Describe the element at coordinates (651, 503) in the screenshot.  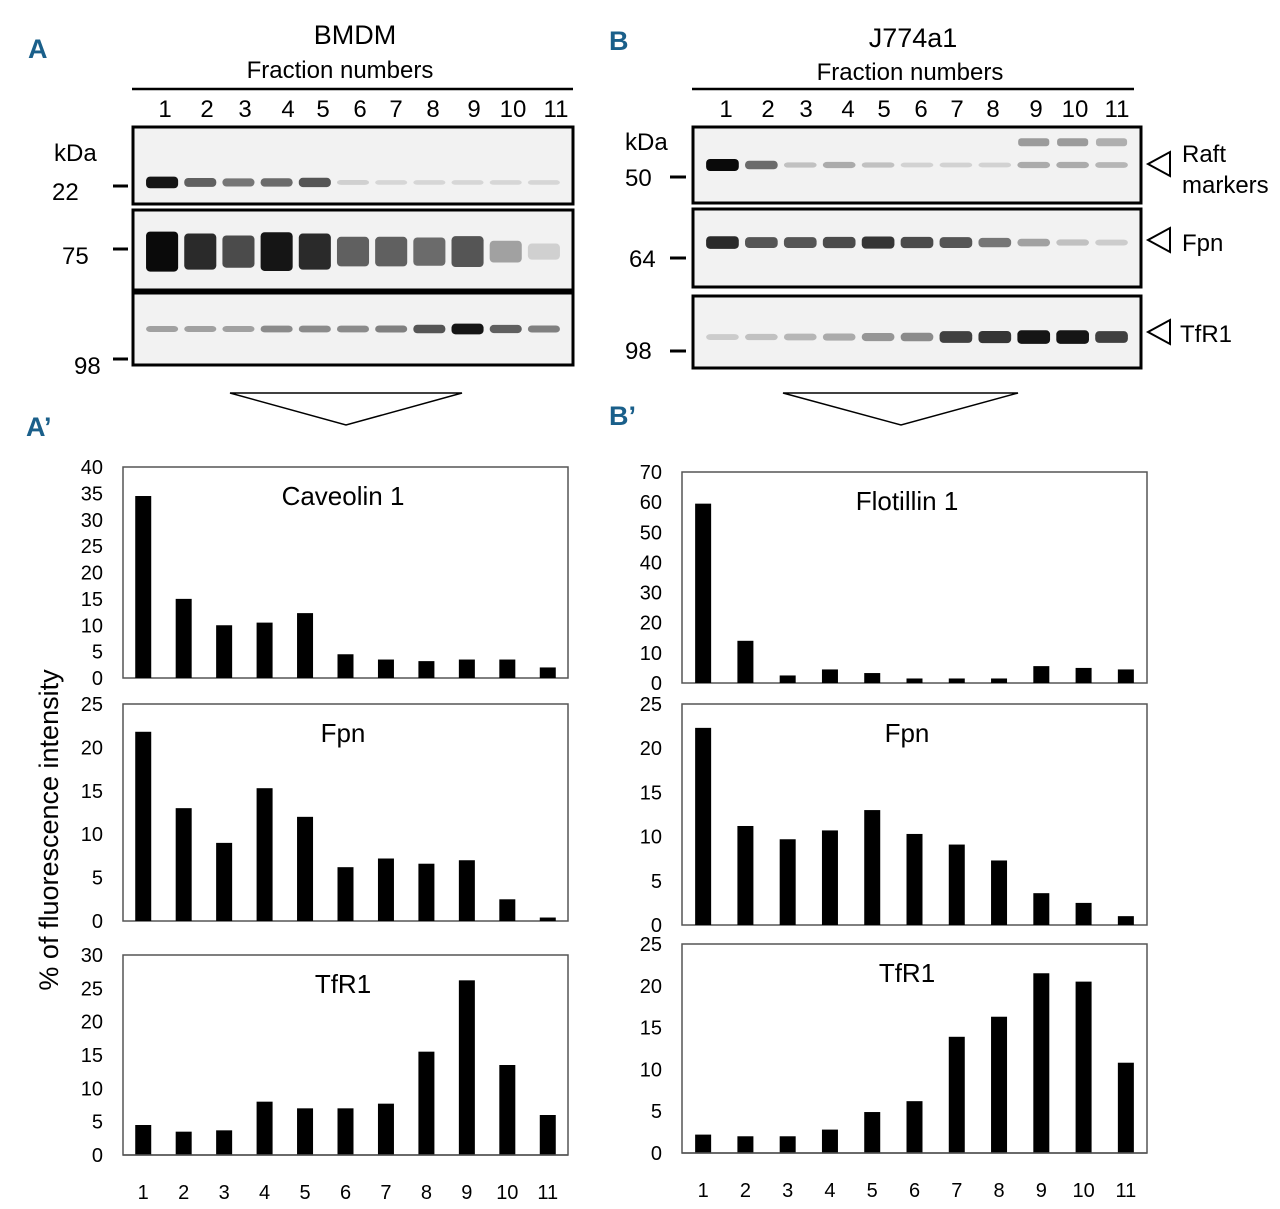
I see `y-tick-label: 60` at that location.